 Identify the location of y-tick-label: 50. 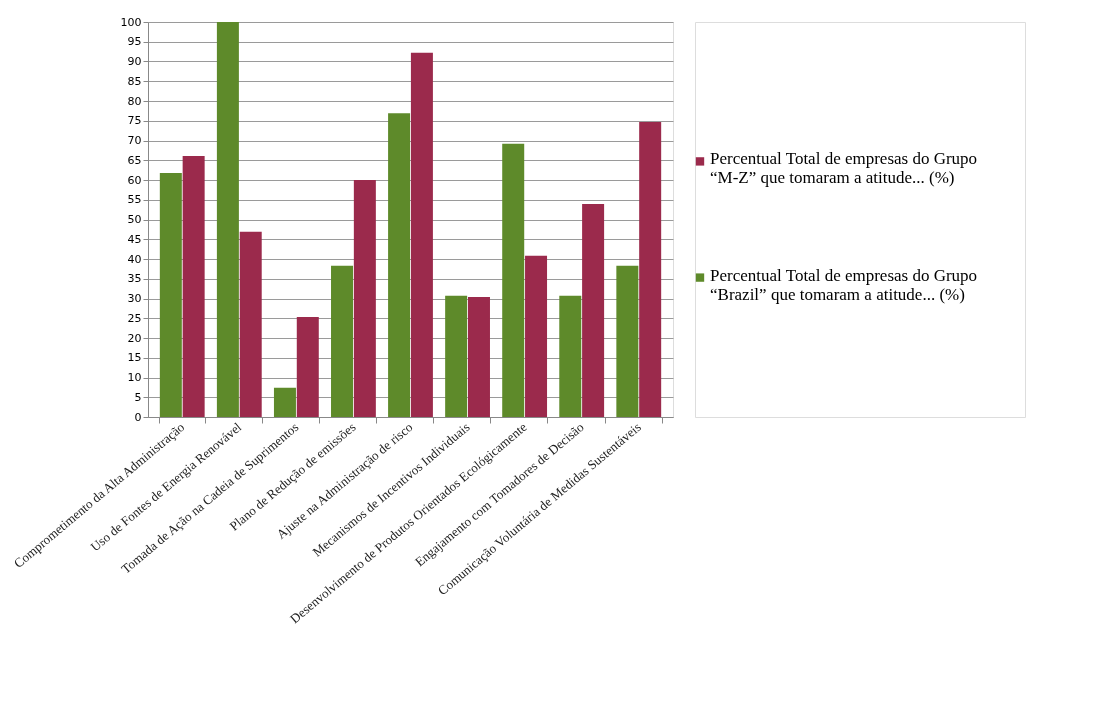
(134, 219).